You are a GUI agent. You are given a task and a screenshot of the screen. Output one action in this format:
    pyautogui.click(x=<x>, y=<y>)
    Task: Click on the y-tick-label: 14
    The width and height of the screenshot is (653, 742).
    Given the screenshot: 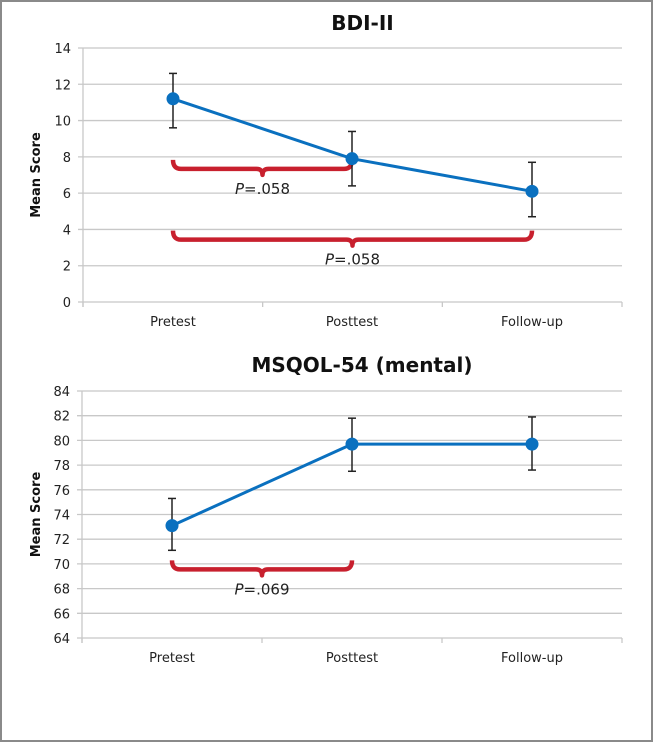 What is the action you would take?
    pyautogui.click(x=62, y=49)
    